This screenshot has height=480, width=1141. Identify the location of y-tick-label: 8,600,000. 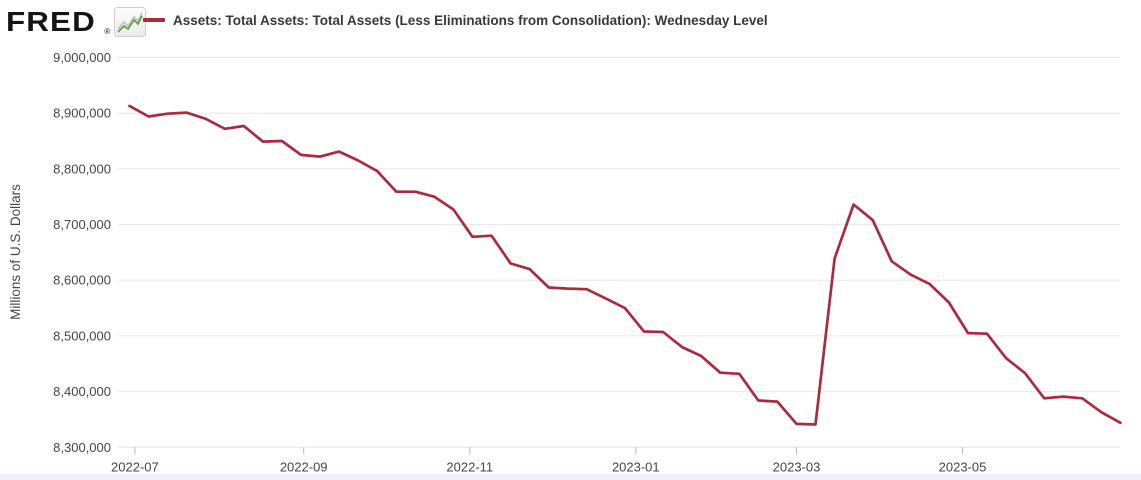
(82, 280).